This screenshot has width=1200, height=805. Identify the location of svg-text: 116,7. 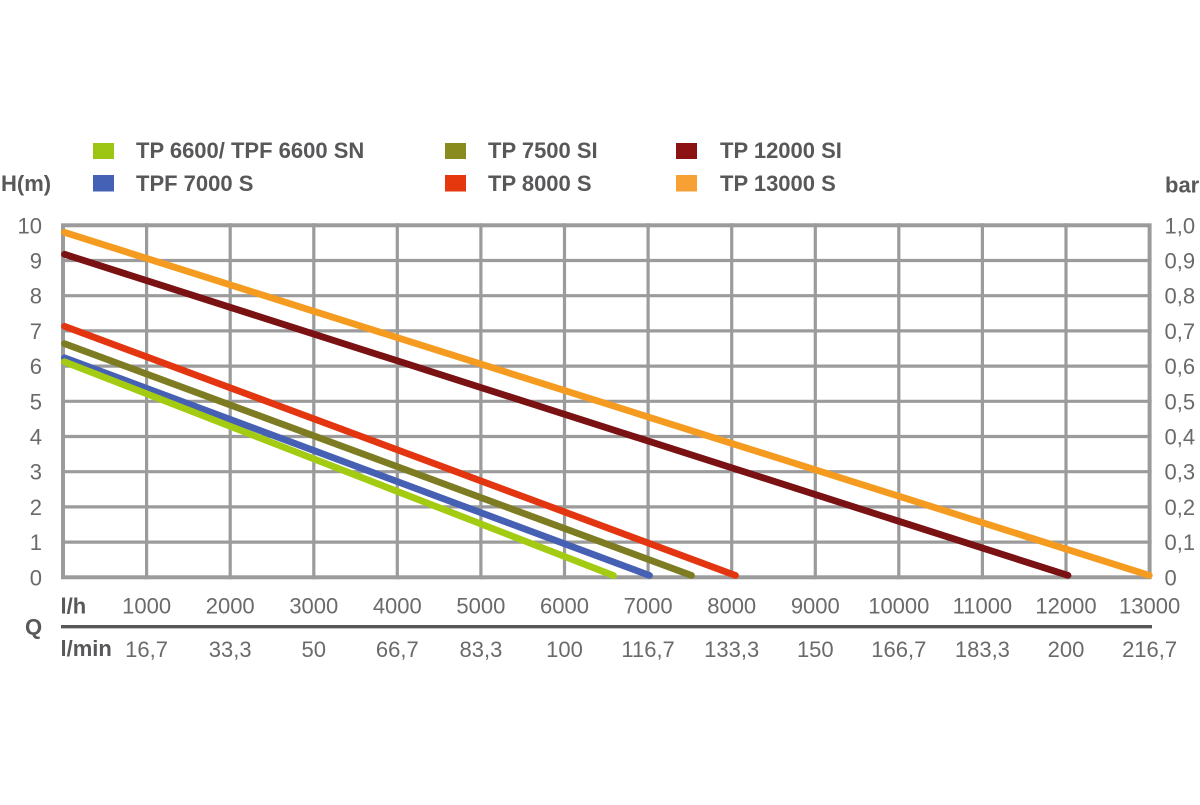
(647, 649).